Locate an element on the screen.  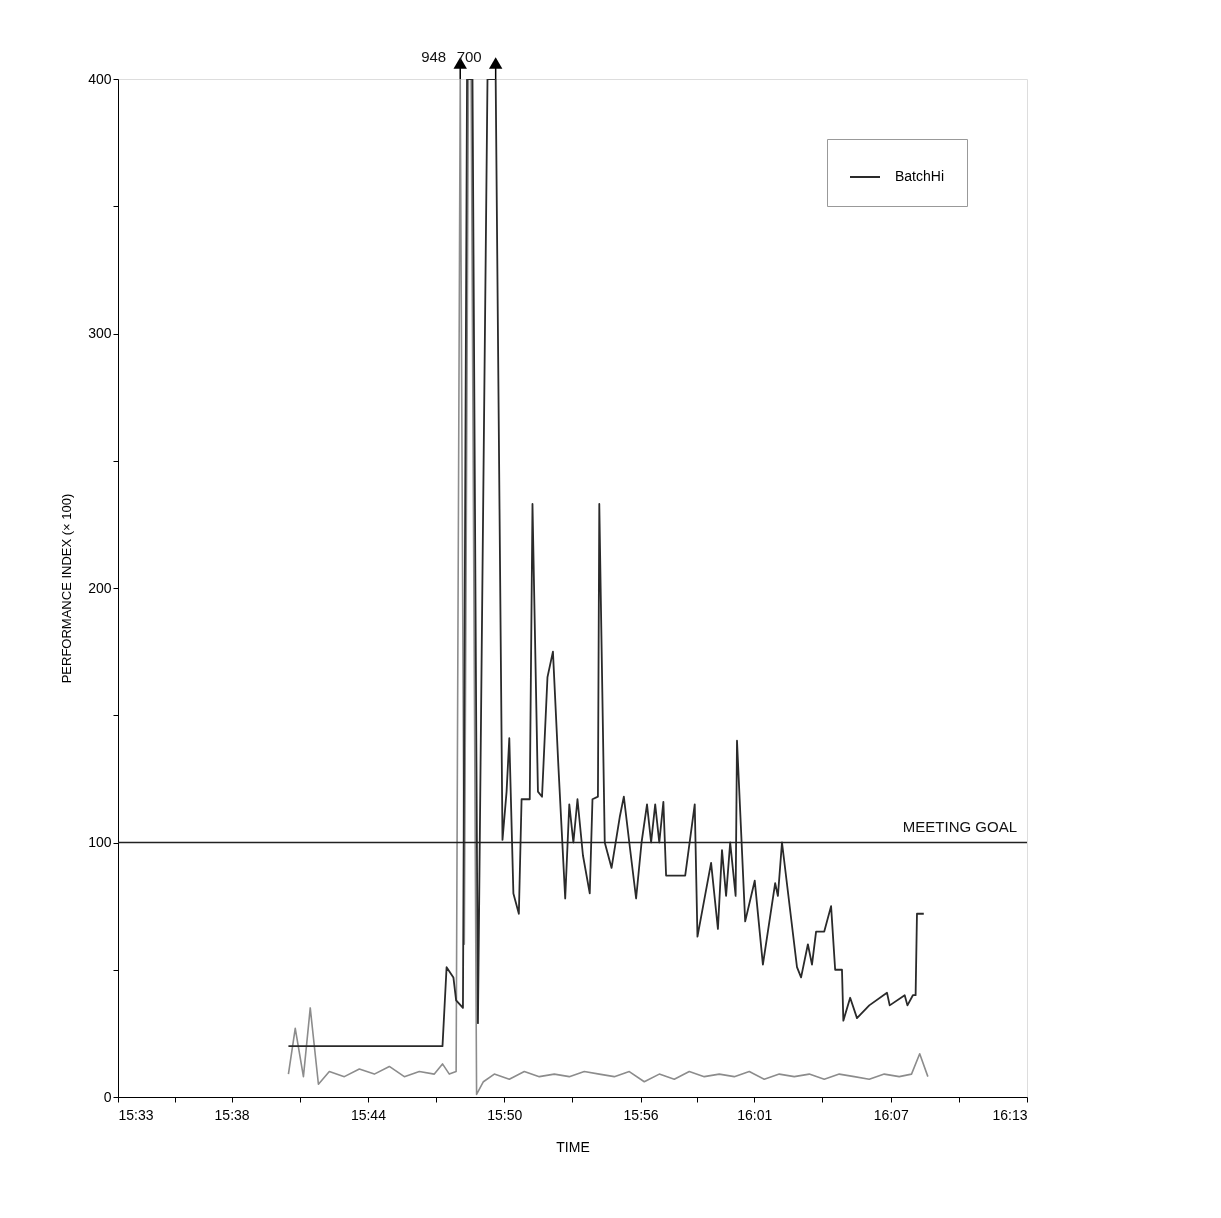
y-tick-label: 400 is located at coordinates (100, 78).